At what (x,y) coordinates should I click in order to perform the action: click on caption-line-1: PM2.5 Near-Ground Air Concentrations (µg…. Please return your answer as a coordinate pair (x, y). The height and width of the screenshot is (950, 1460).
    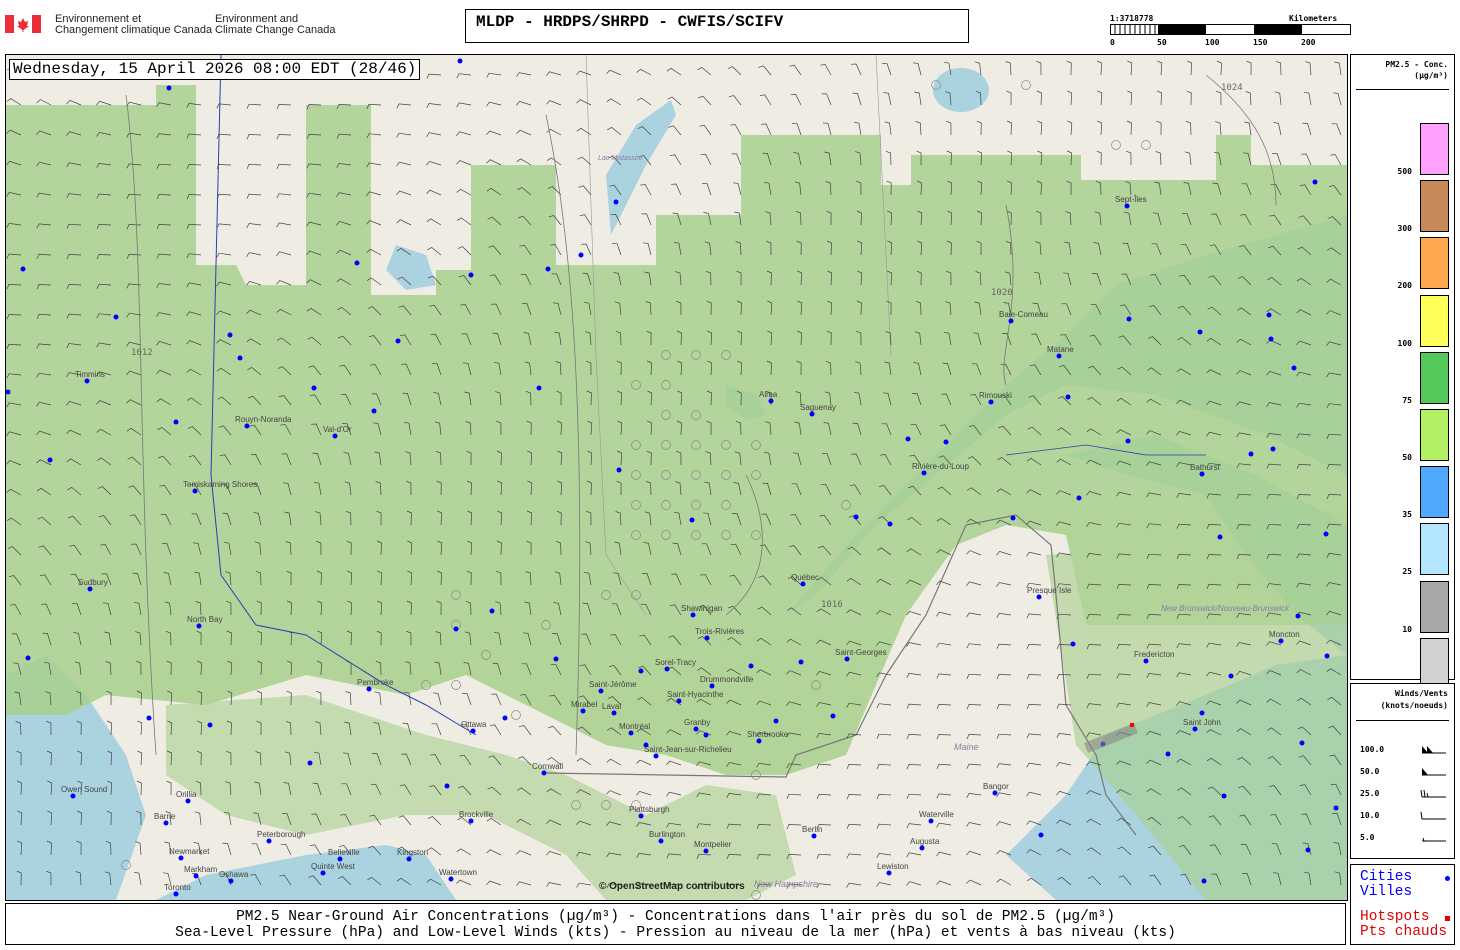
    Looking at the image, I should click on (675, 917).